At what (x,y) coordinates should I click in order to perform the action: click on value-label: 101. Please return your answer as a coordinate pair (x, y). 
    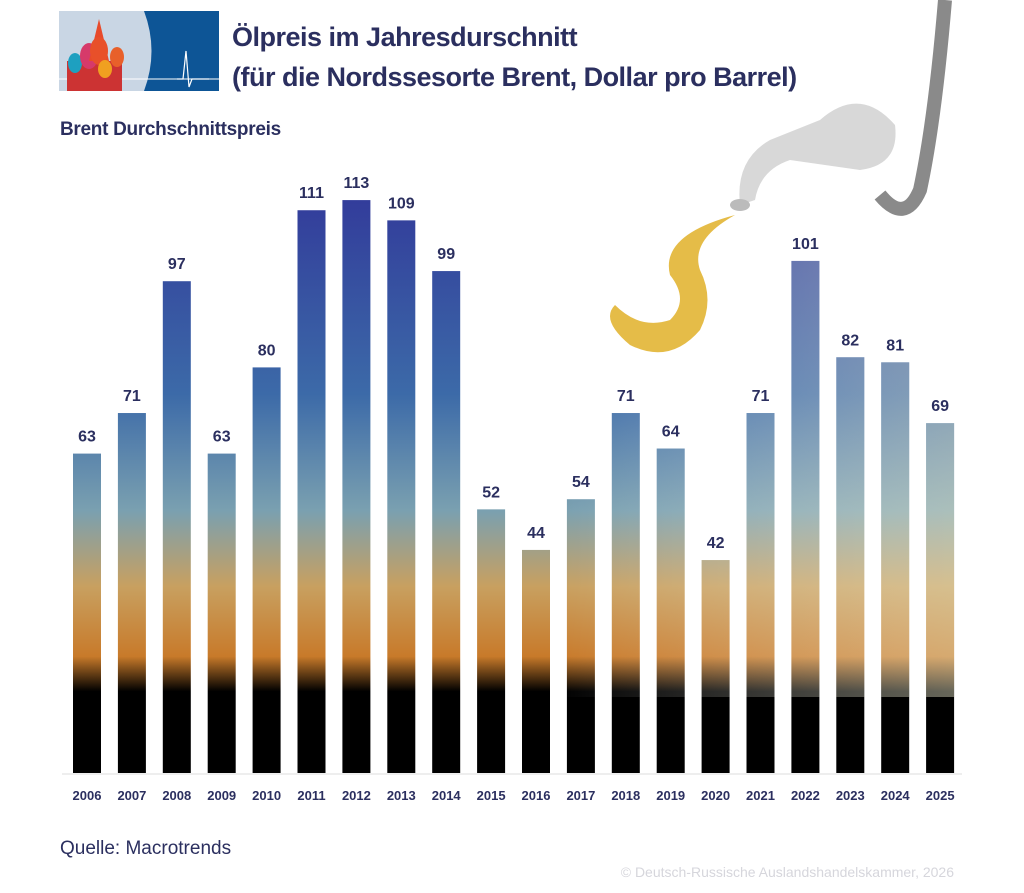
    Looking at the image, I should click on (805, 244).